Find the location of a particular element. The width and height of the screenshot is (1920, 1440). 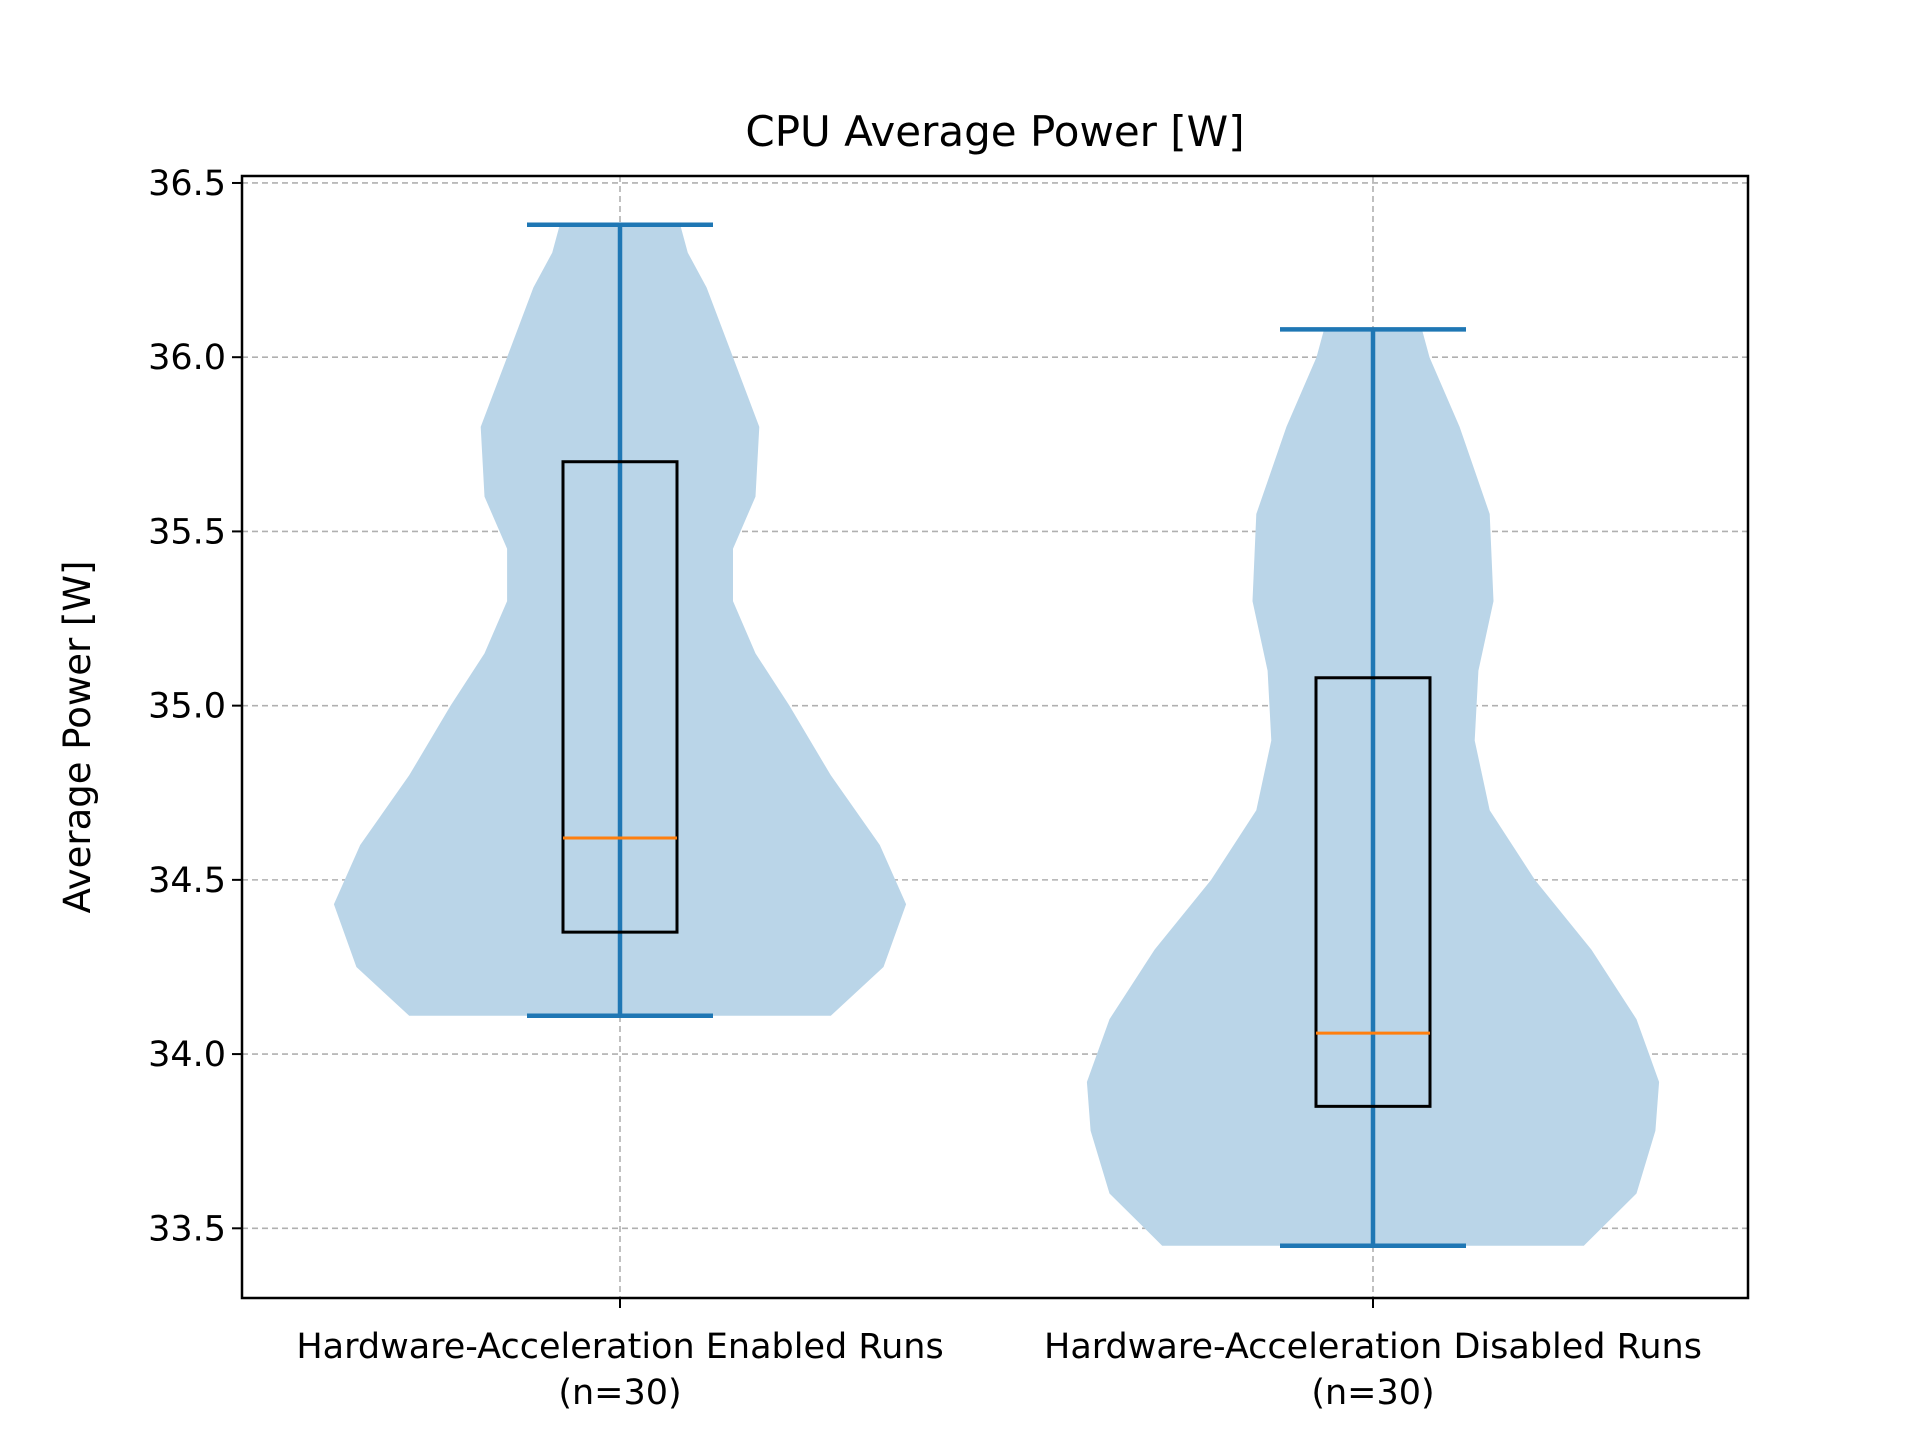

x-tick-label: Hardware-Acceleration Enabled Runs (n=30) is located at coordinates (619, 1370).